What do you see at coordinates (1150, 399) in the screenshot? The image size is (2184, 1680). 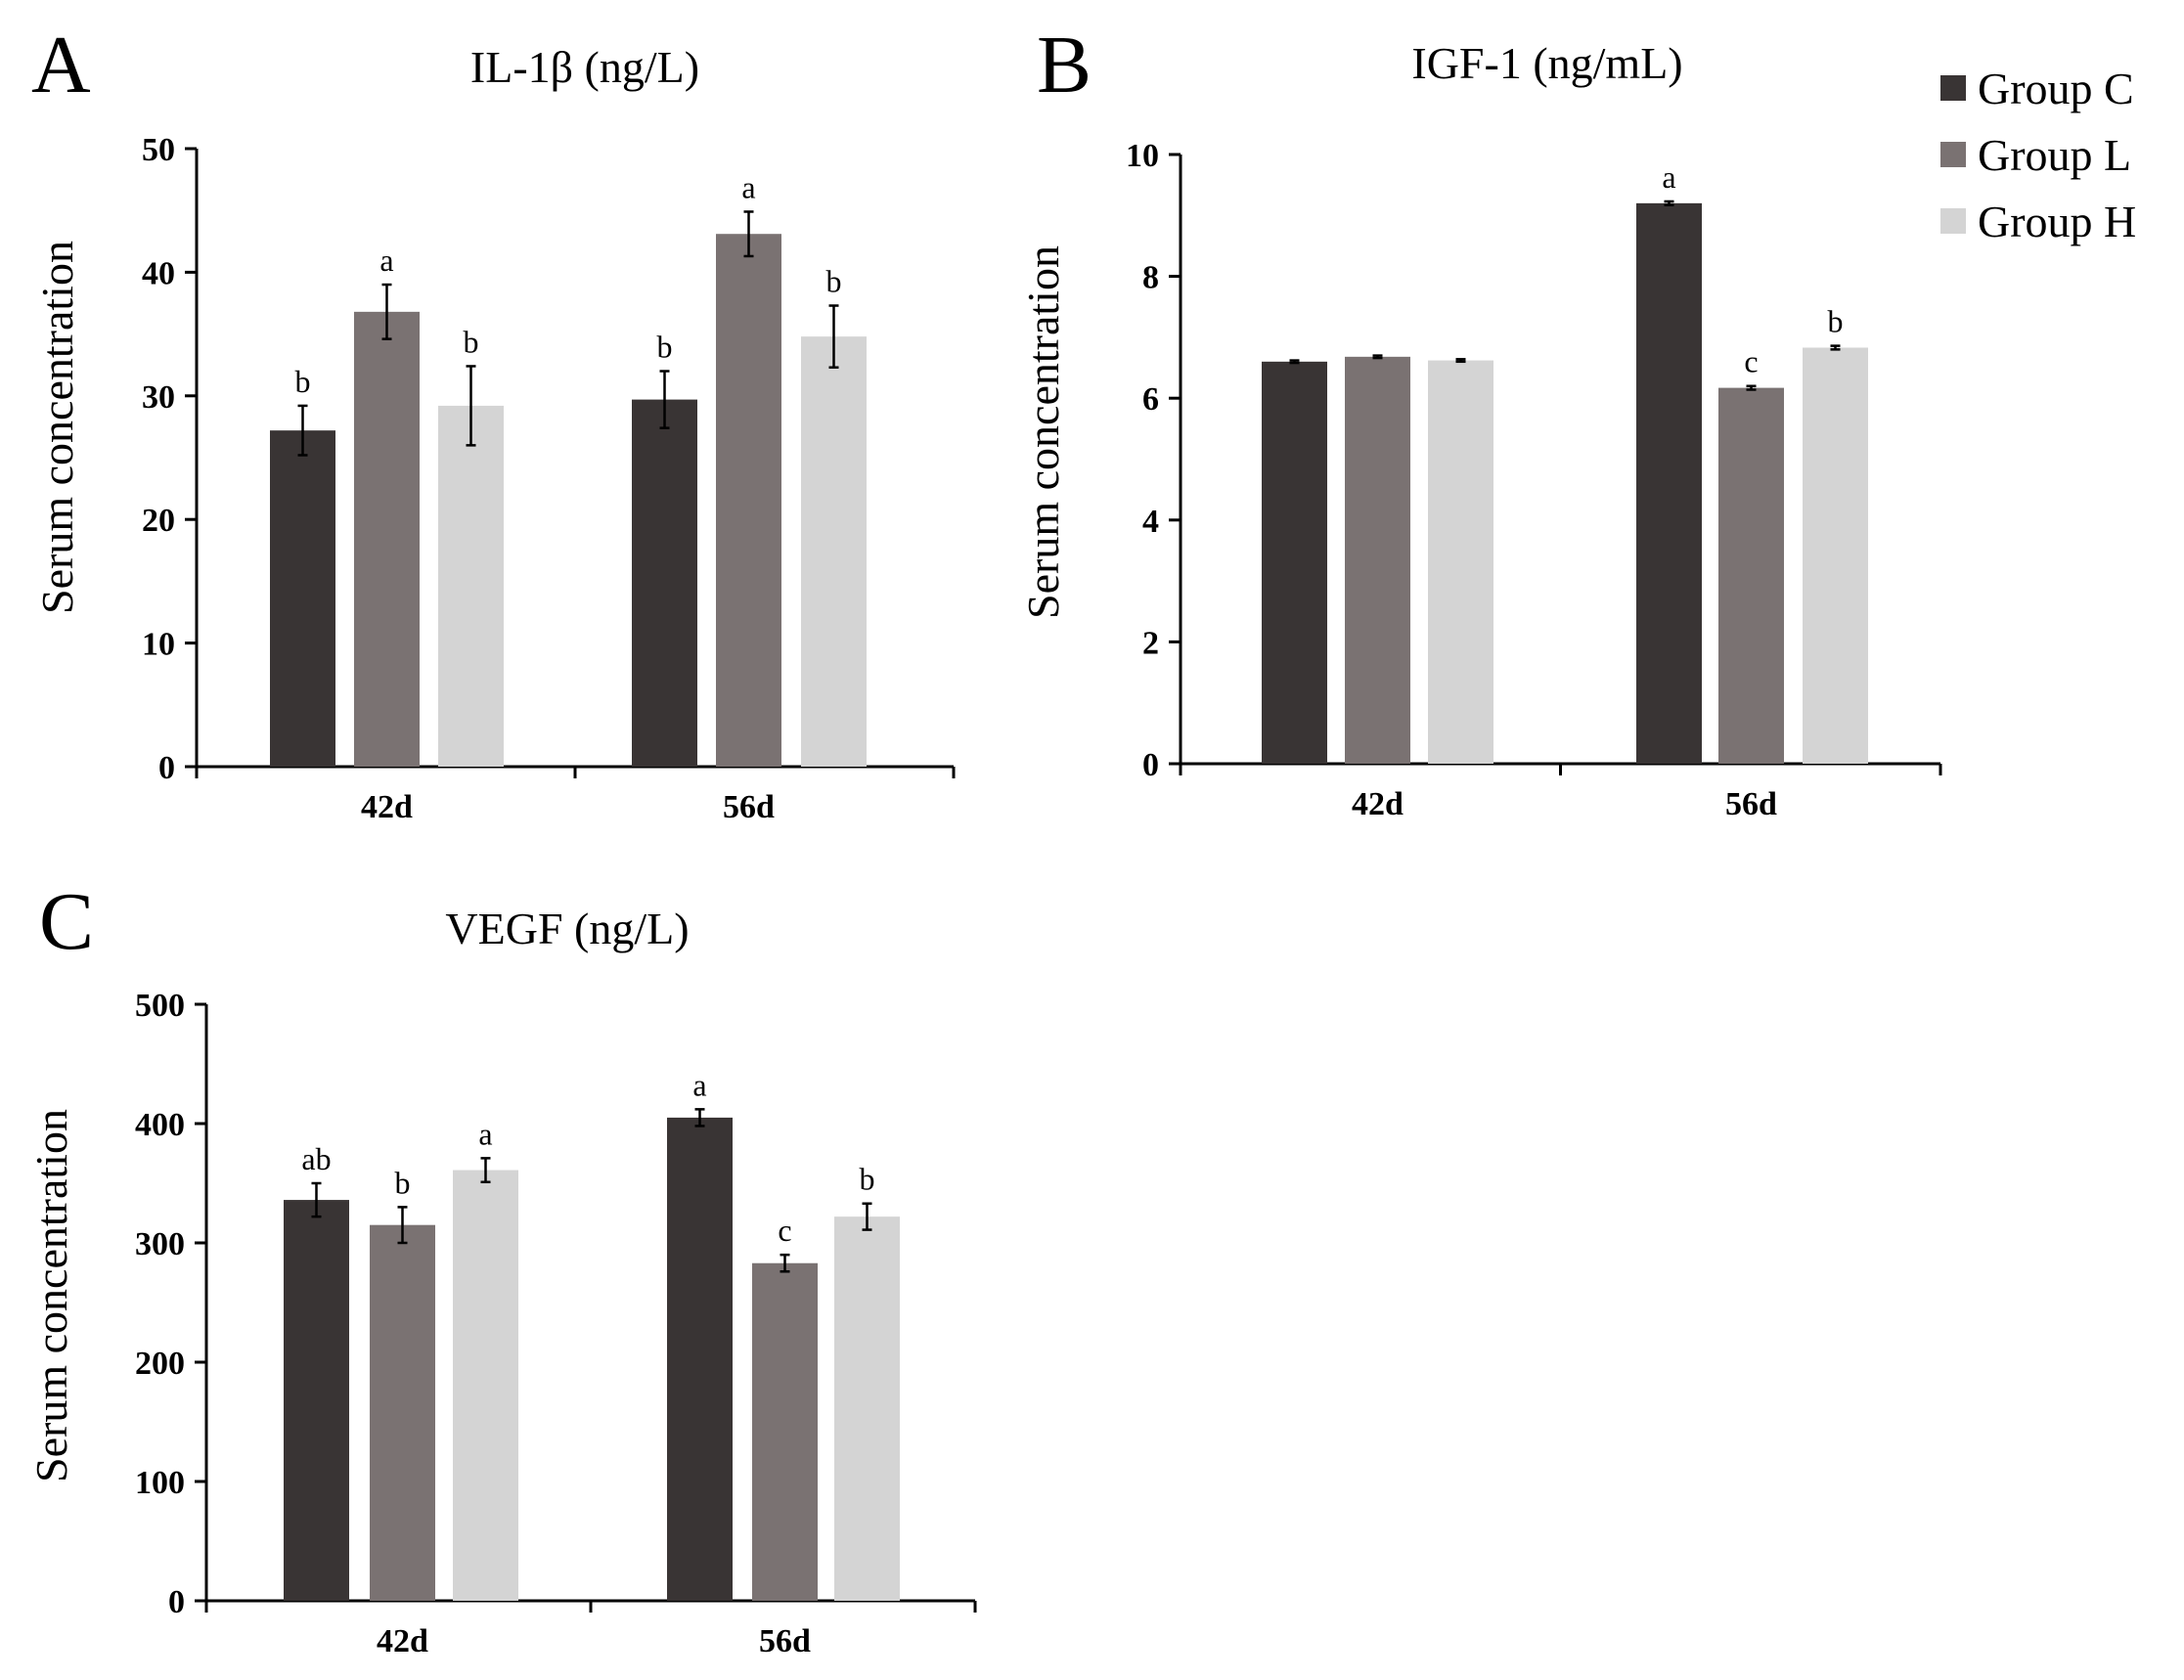 I see `panel-b-y-tick-label: 6` at bounding box center [1150, 399].